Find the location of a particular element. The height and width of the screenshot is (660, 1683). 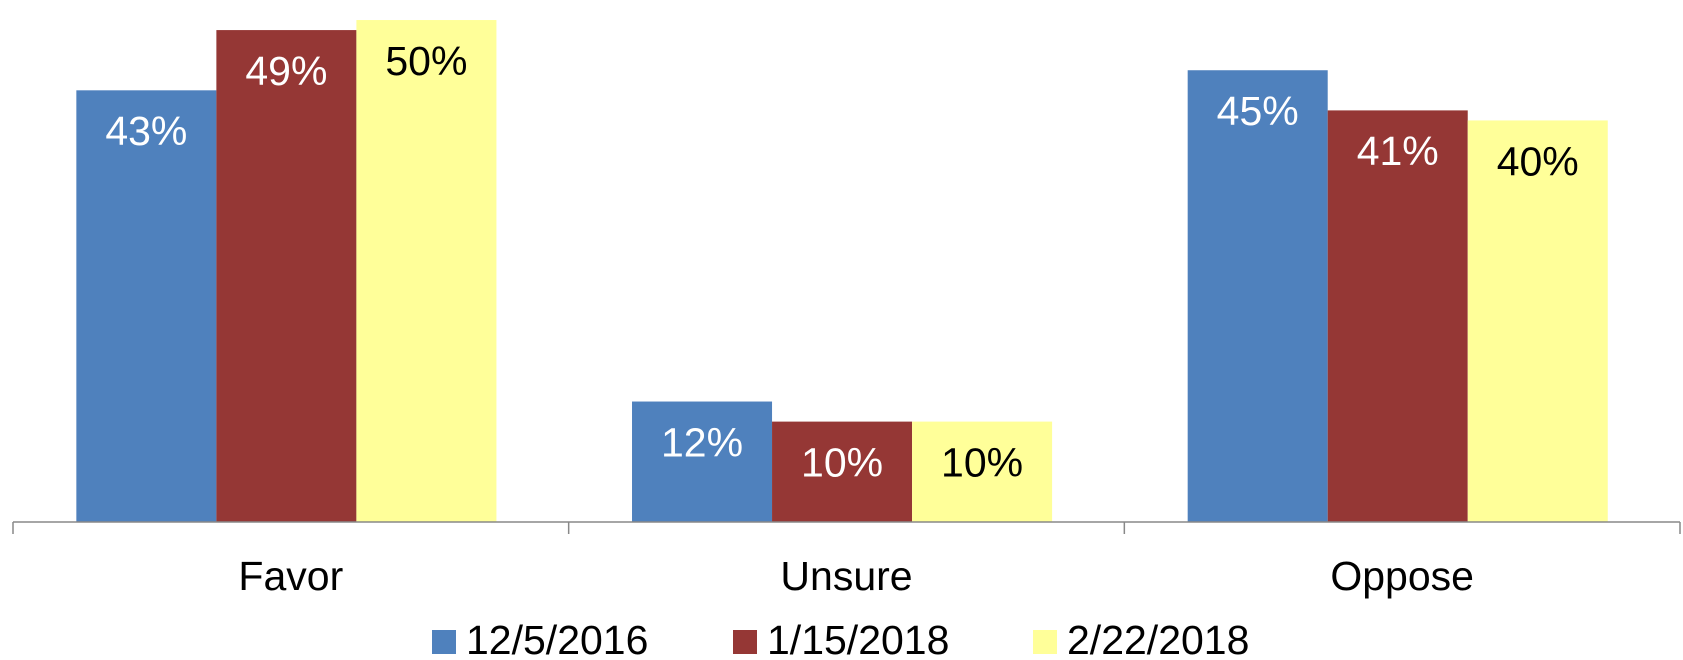

x-tick-label: Oppose is located at coordinates (1402, 576).